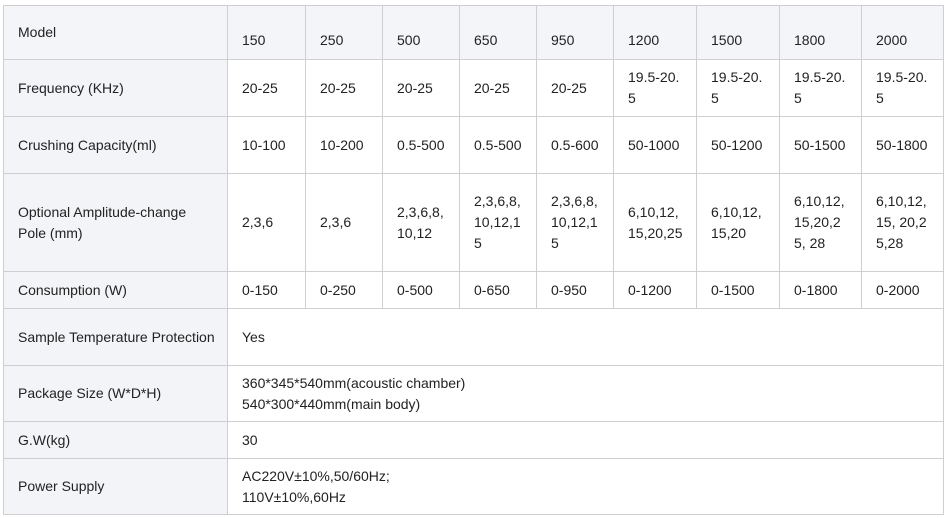  What do you see at coordinates (344, 32) in the screenshot?
I see `model-cell: 250` at bounding box center [344, 32].